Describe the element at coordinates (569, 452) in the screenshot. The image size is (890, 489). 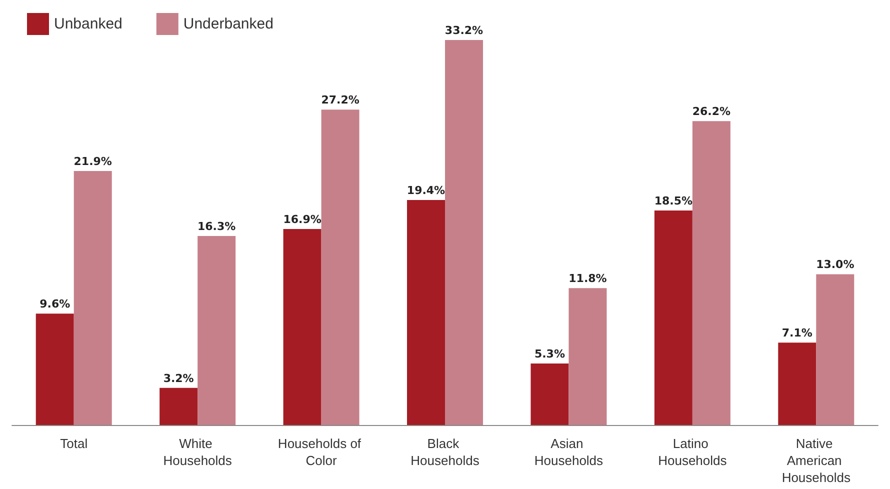
I see `x-tick-label: Asian Households` at that location.